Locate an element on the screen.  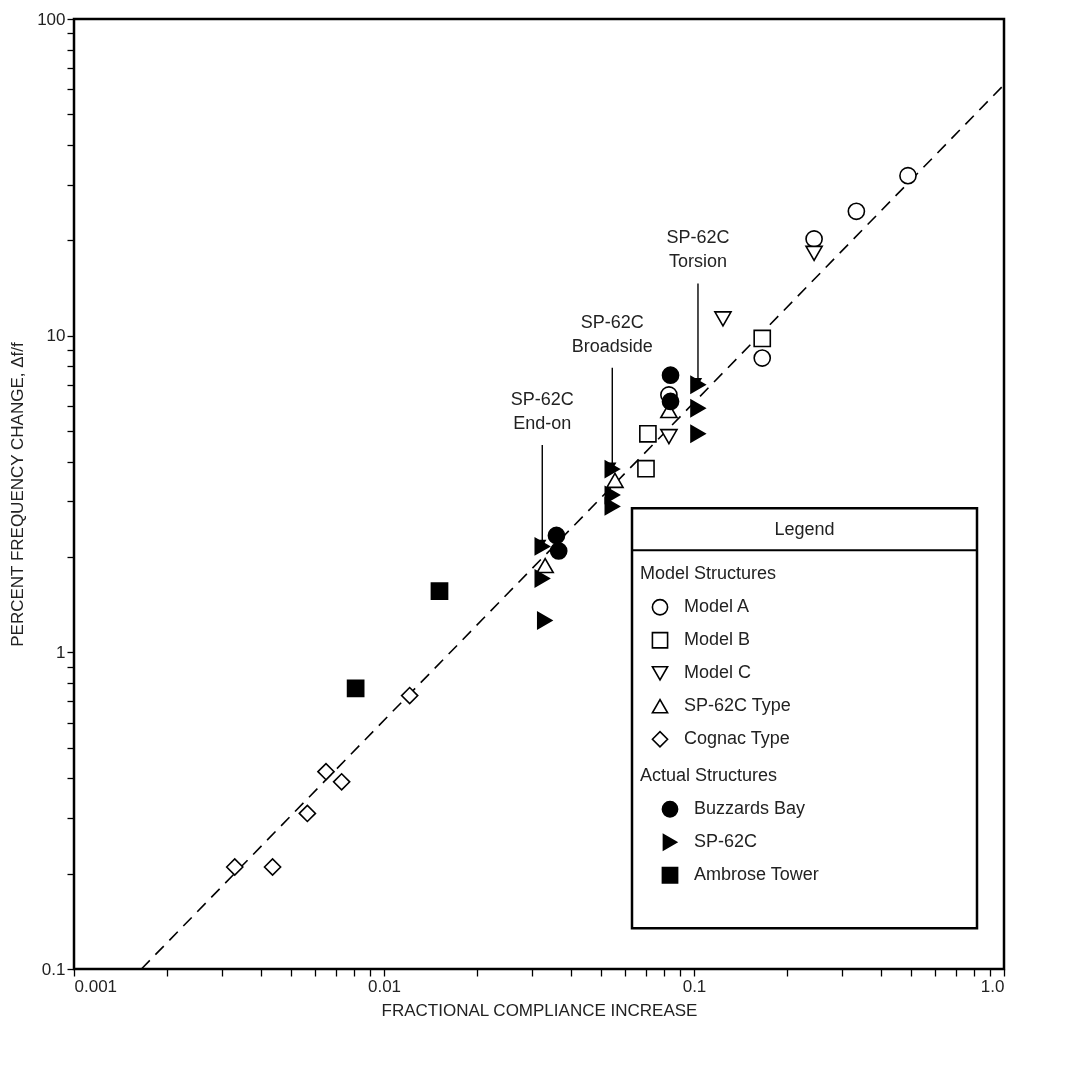
x-tick-label: 0.1 is located at coordinates (694, 986).